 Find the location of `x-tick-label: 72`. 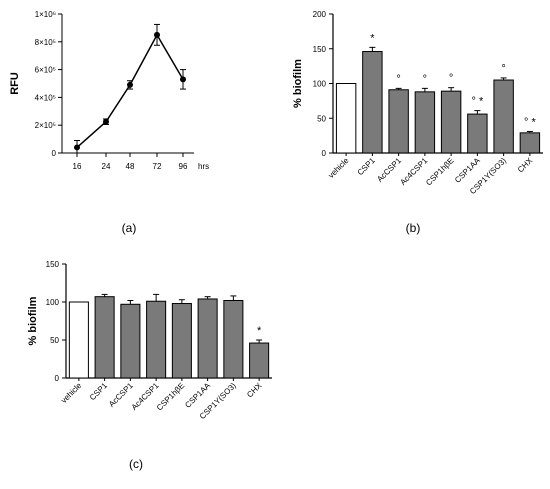

x-tick-label: 72 is located at coordinates (157, 166).